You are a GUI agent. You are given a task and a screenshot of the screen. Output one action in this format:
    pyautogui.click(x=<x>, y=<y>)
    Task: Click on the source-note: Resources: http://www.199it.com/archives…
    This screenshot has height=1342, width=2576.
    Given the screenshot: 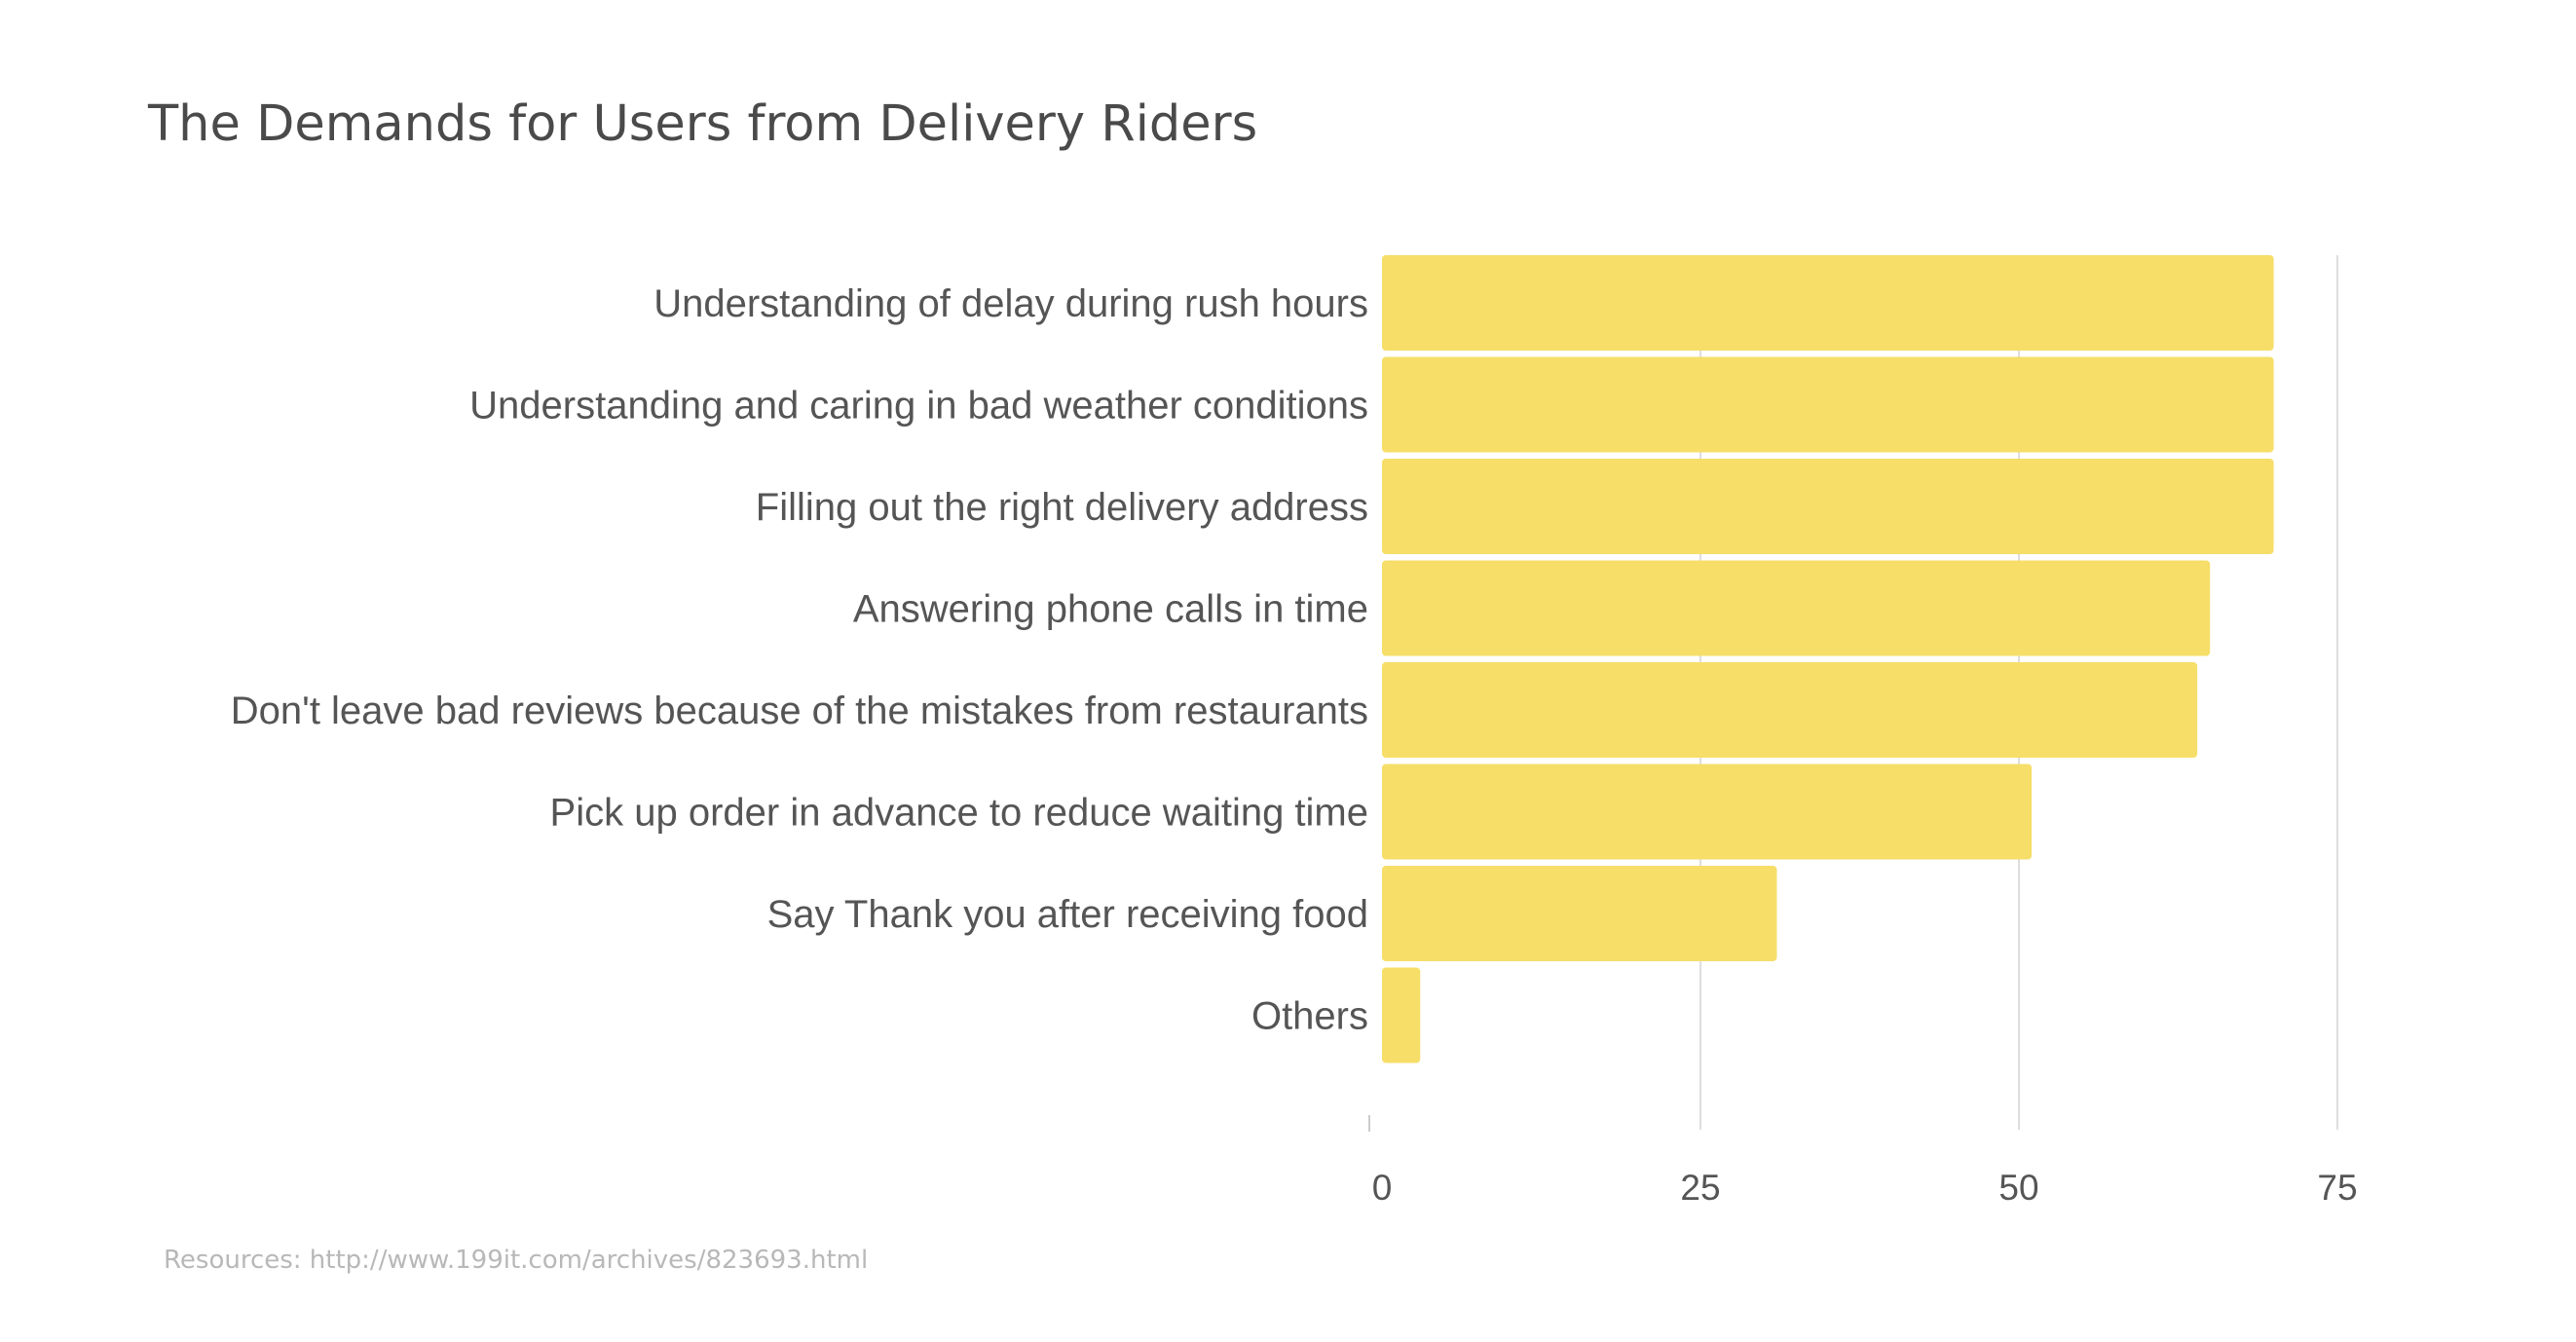 What is the action you would take?
    pyautogui.click(x=516, y=1260)
    